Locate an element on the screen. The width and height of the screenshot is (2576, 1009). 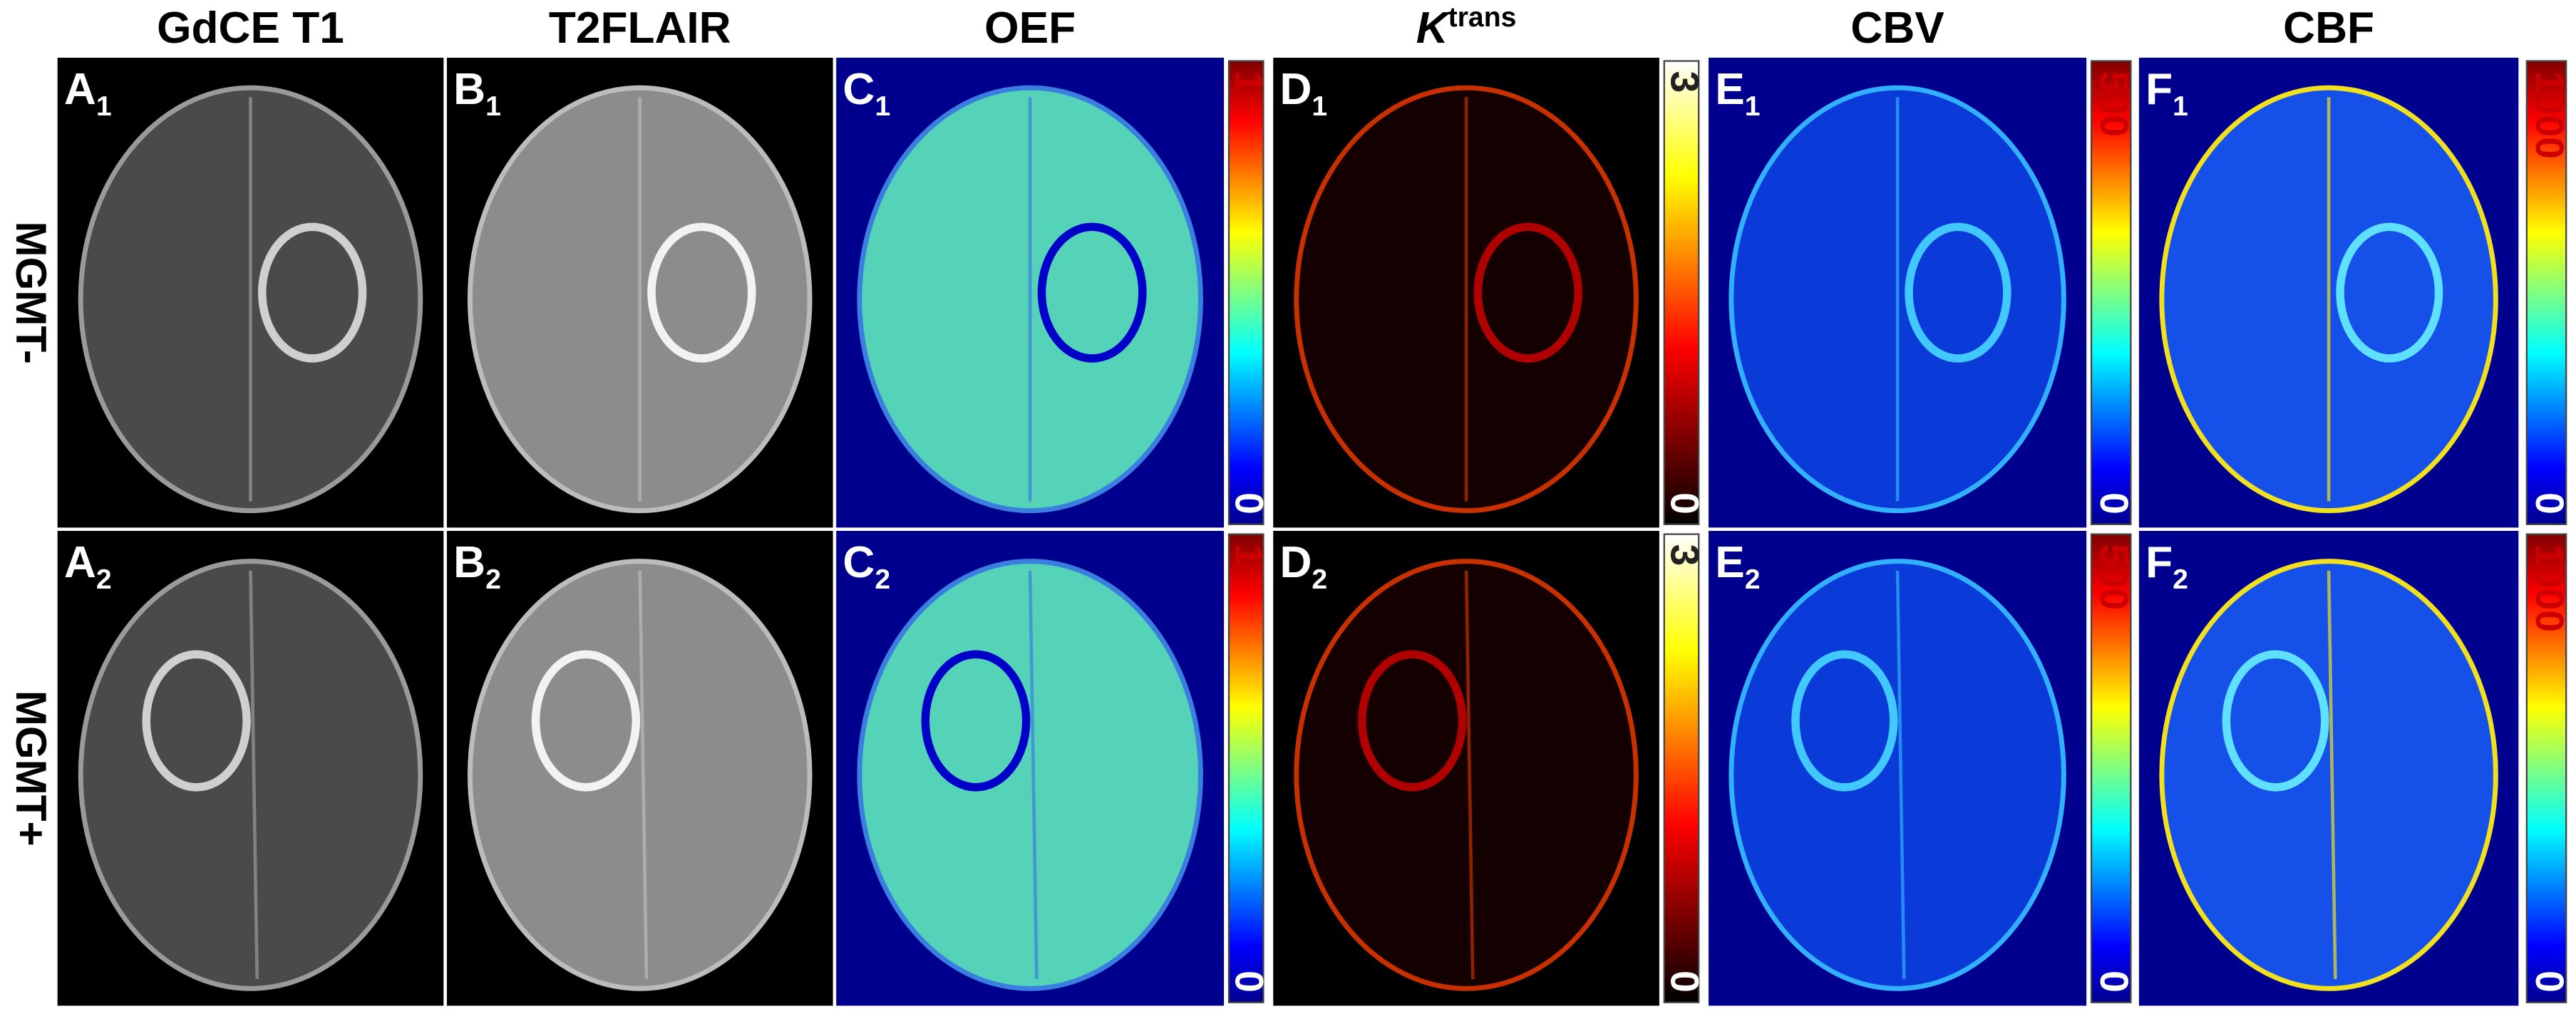
panel-label: C2 is located at coordinates (866, 566).